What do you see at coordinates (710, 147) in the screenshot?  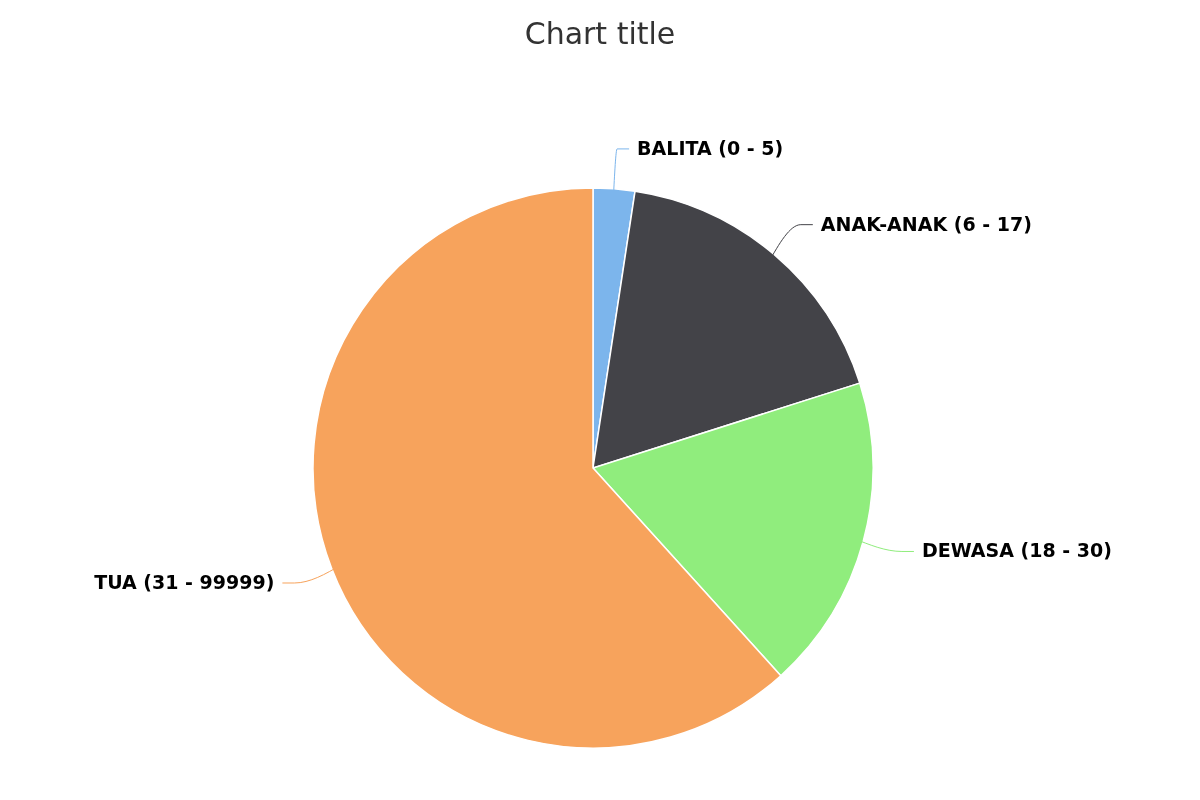 I see `slice-label: BALITA (0 - 5)` at bounding box center [710, 147].